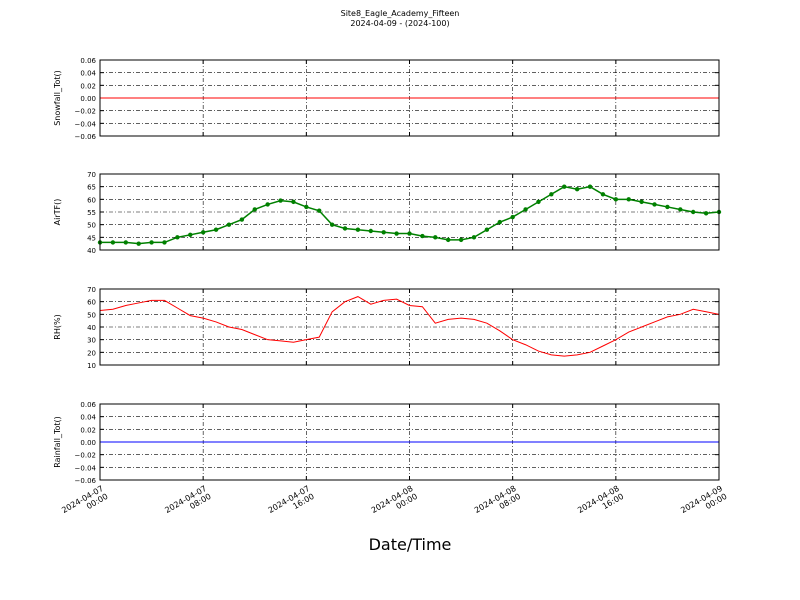 The width and height of the screenshot is (800, 600). Describe the element at coordinates (91, 238) in the screenshot. I see `y-tick-label: 45` at that location.